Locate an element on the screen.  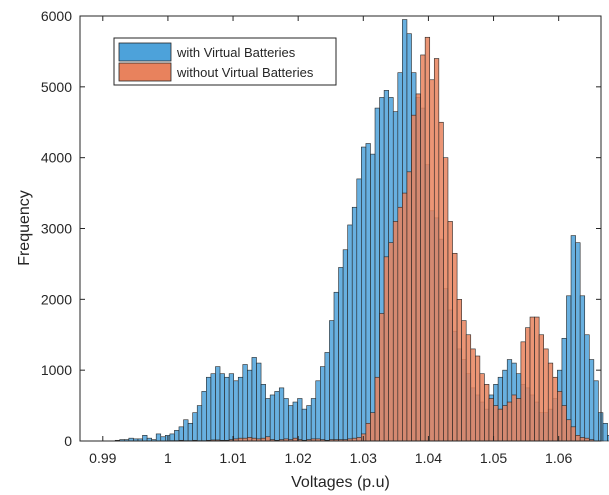
x-tick-label: 1.03 is located at coordinates (363, 458).